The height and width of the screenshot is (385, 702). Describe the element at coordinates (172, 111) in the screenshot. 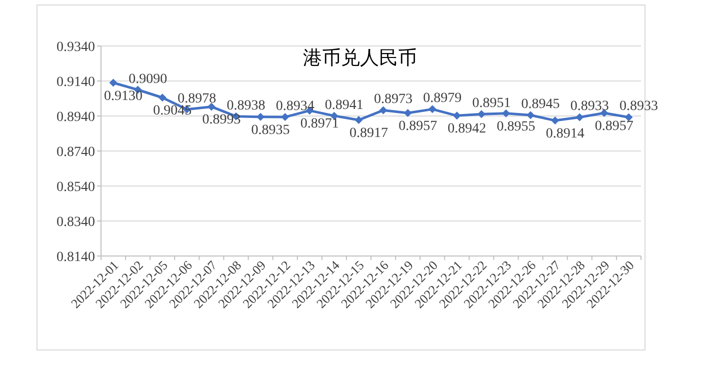

I see `data-label: 0.9045` at that location.